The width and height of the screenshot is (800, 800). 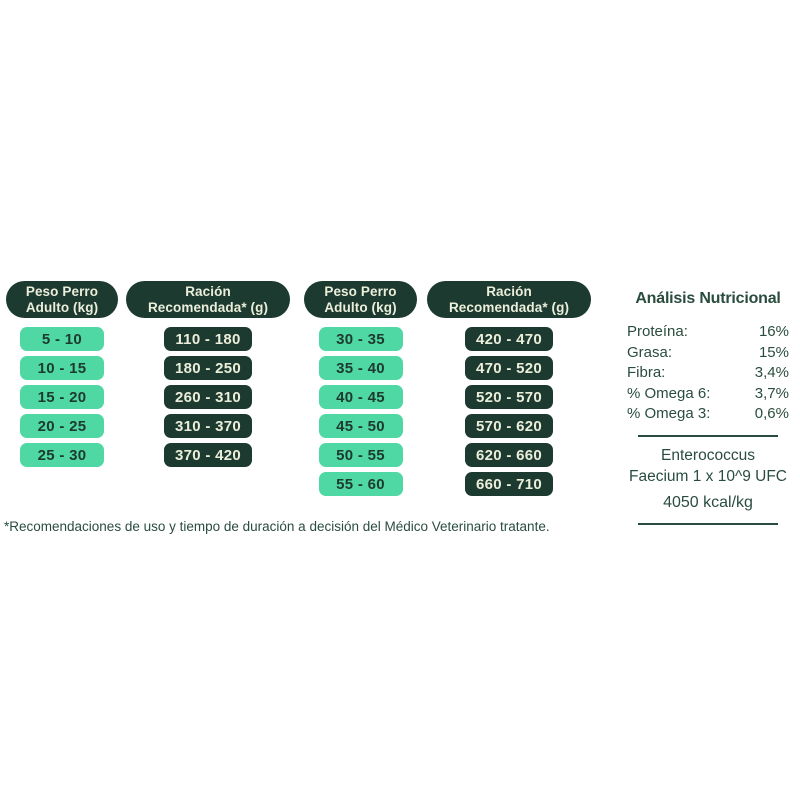 I want to click on ration-header-2: Ración Recomendada* (g), so click(x=509, y=299).